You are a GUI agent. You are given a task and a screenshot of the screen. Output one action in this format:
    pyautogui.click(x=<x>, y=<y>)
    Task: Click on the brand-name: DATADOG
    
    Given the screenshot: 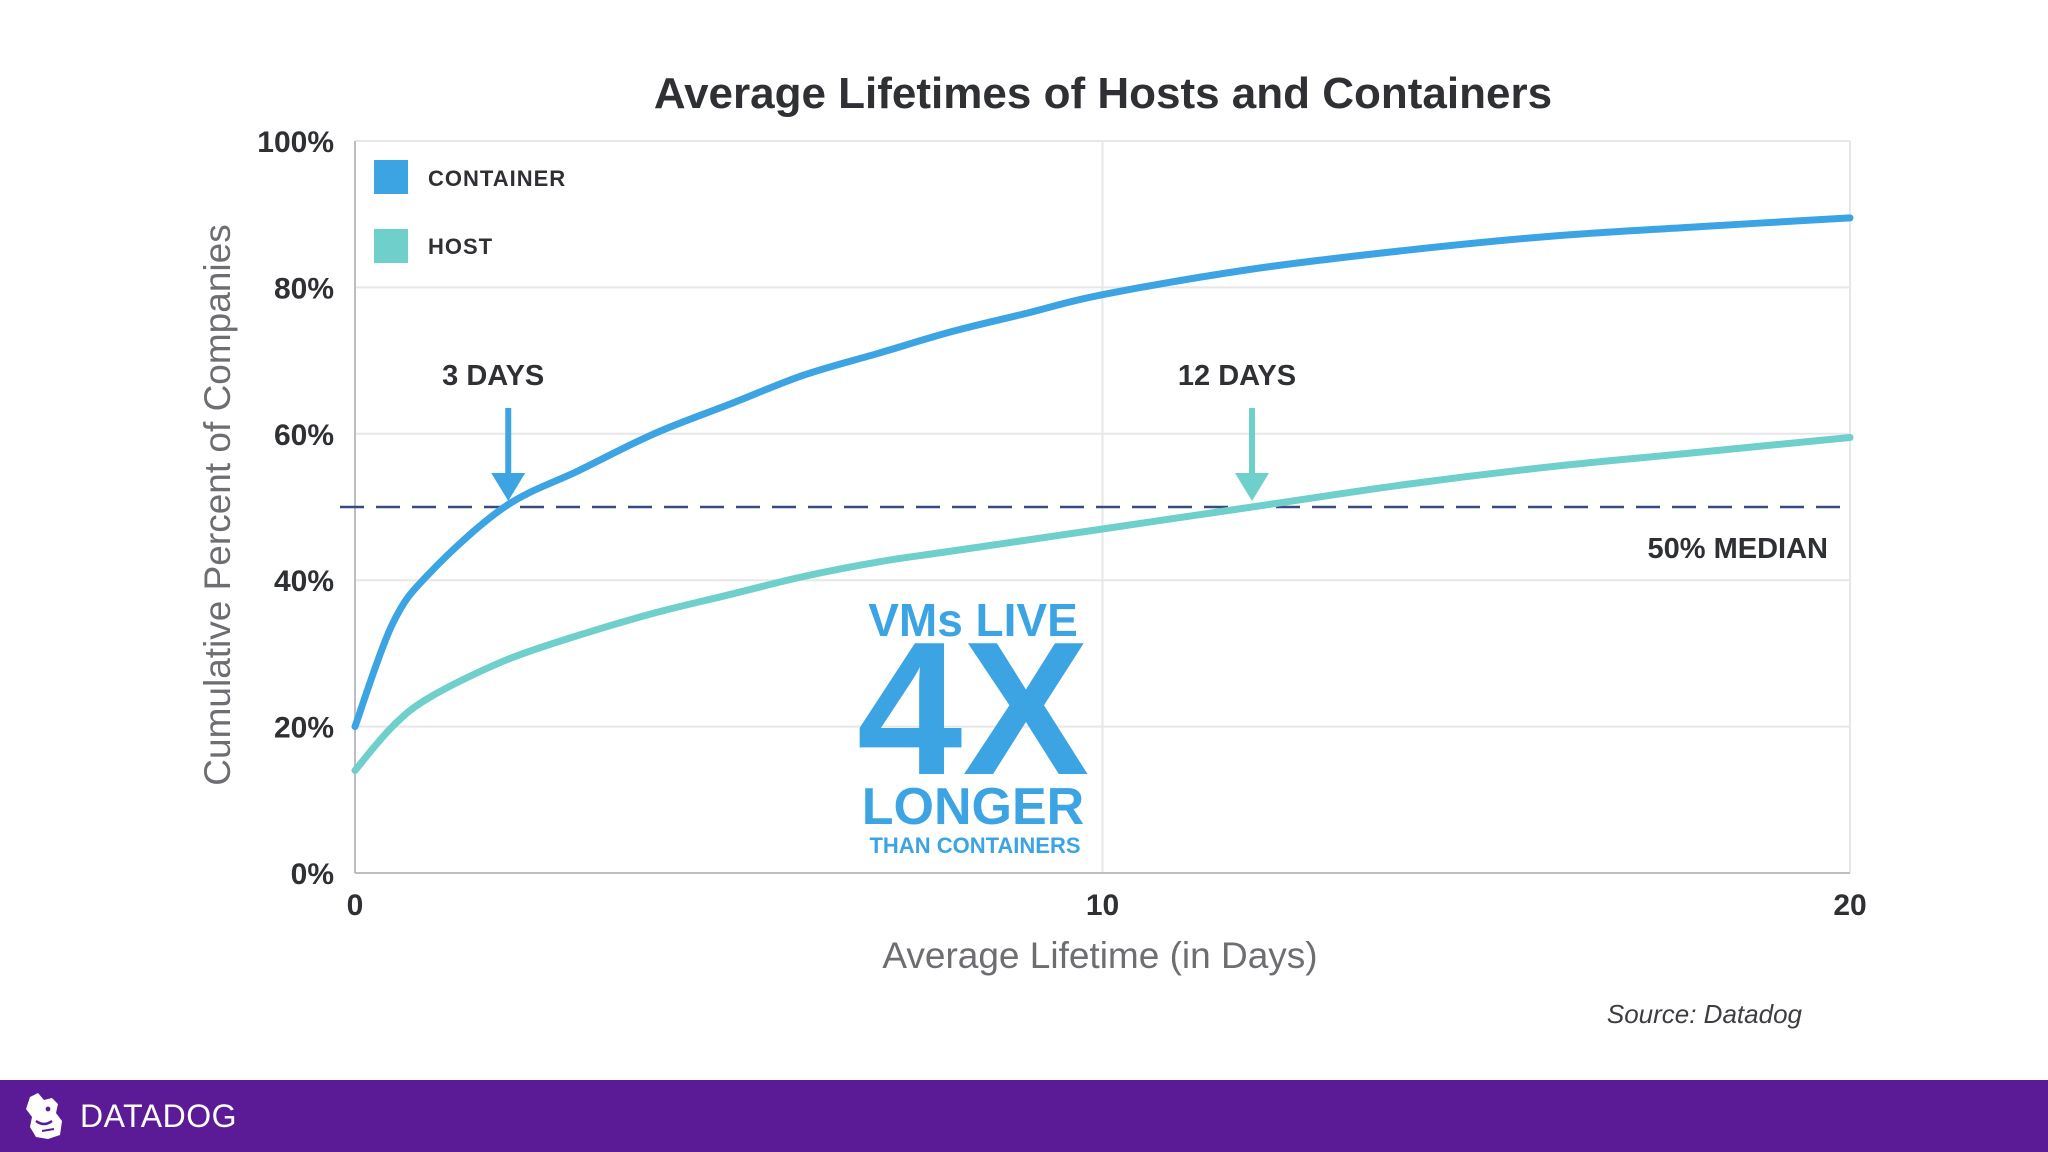 What is the action you would take?
    pyautogui.click(x=158, y=1115)
    